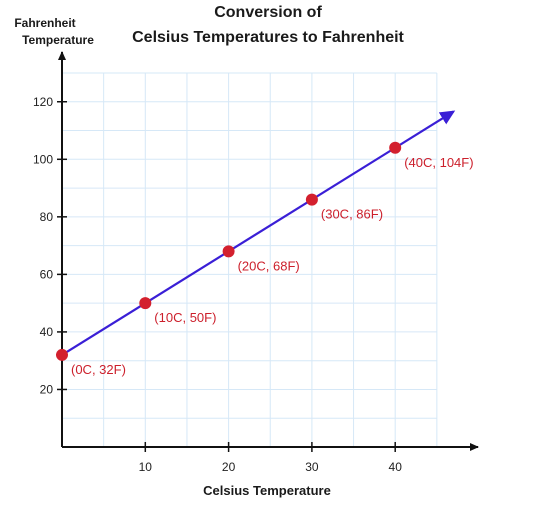 Image resolution: width=539 pixels, height=513 pixels. I want to click on x-tick-label: 30, so click(312, 467).